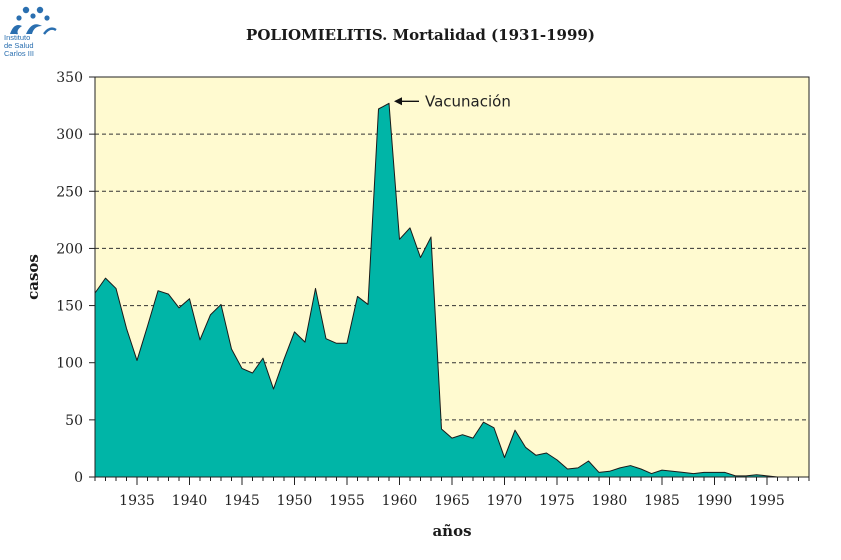 The image size is (841, 560). Describe the element at coordinates (347, 501) in the screenshot. I see `x-tick-label: 1955` at that location.